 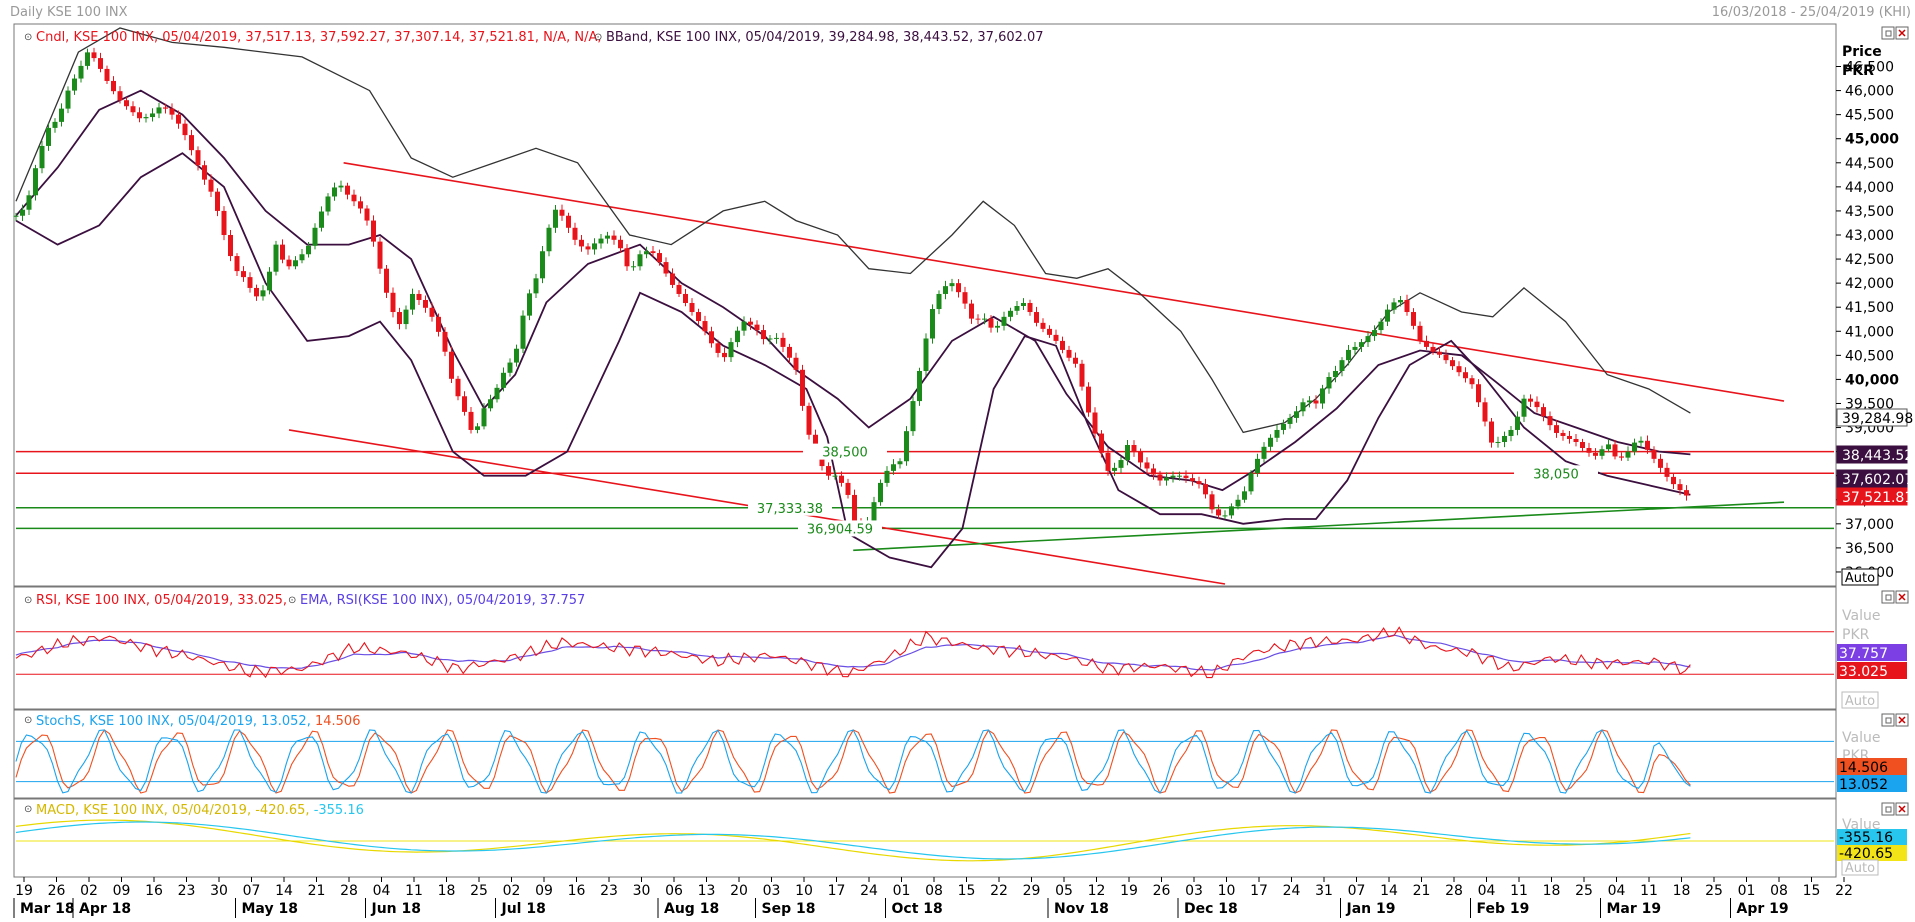 I want to click on price-axis-title: Price, so click(x=1862, y=52).